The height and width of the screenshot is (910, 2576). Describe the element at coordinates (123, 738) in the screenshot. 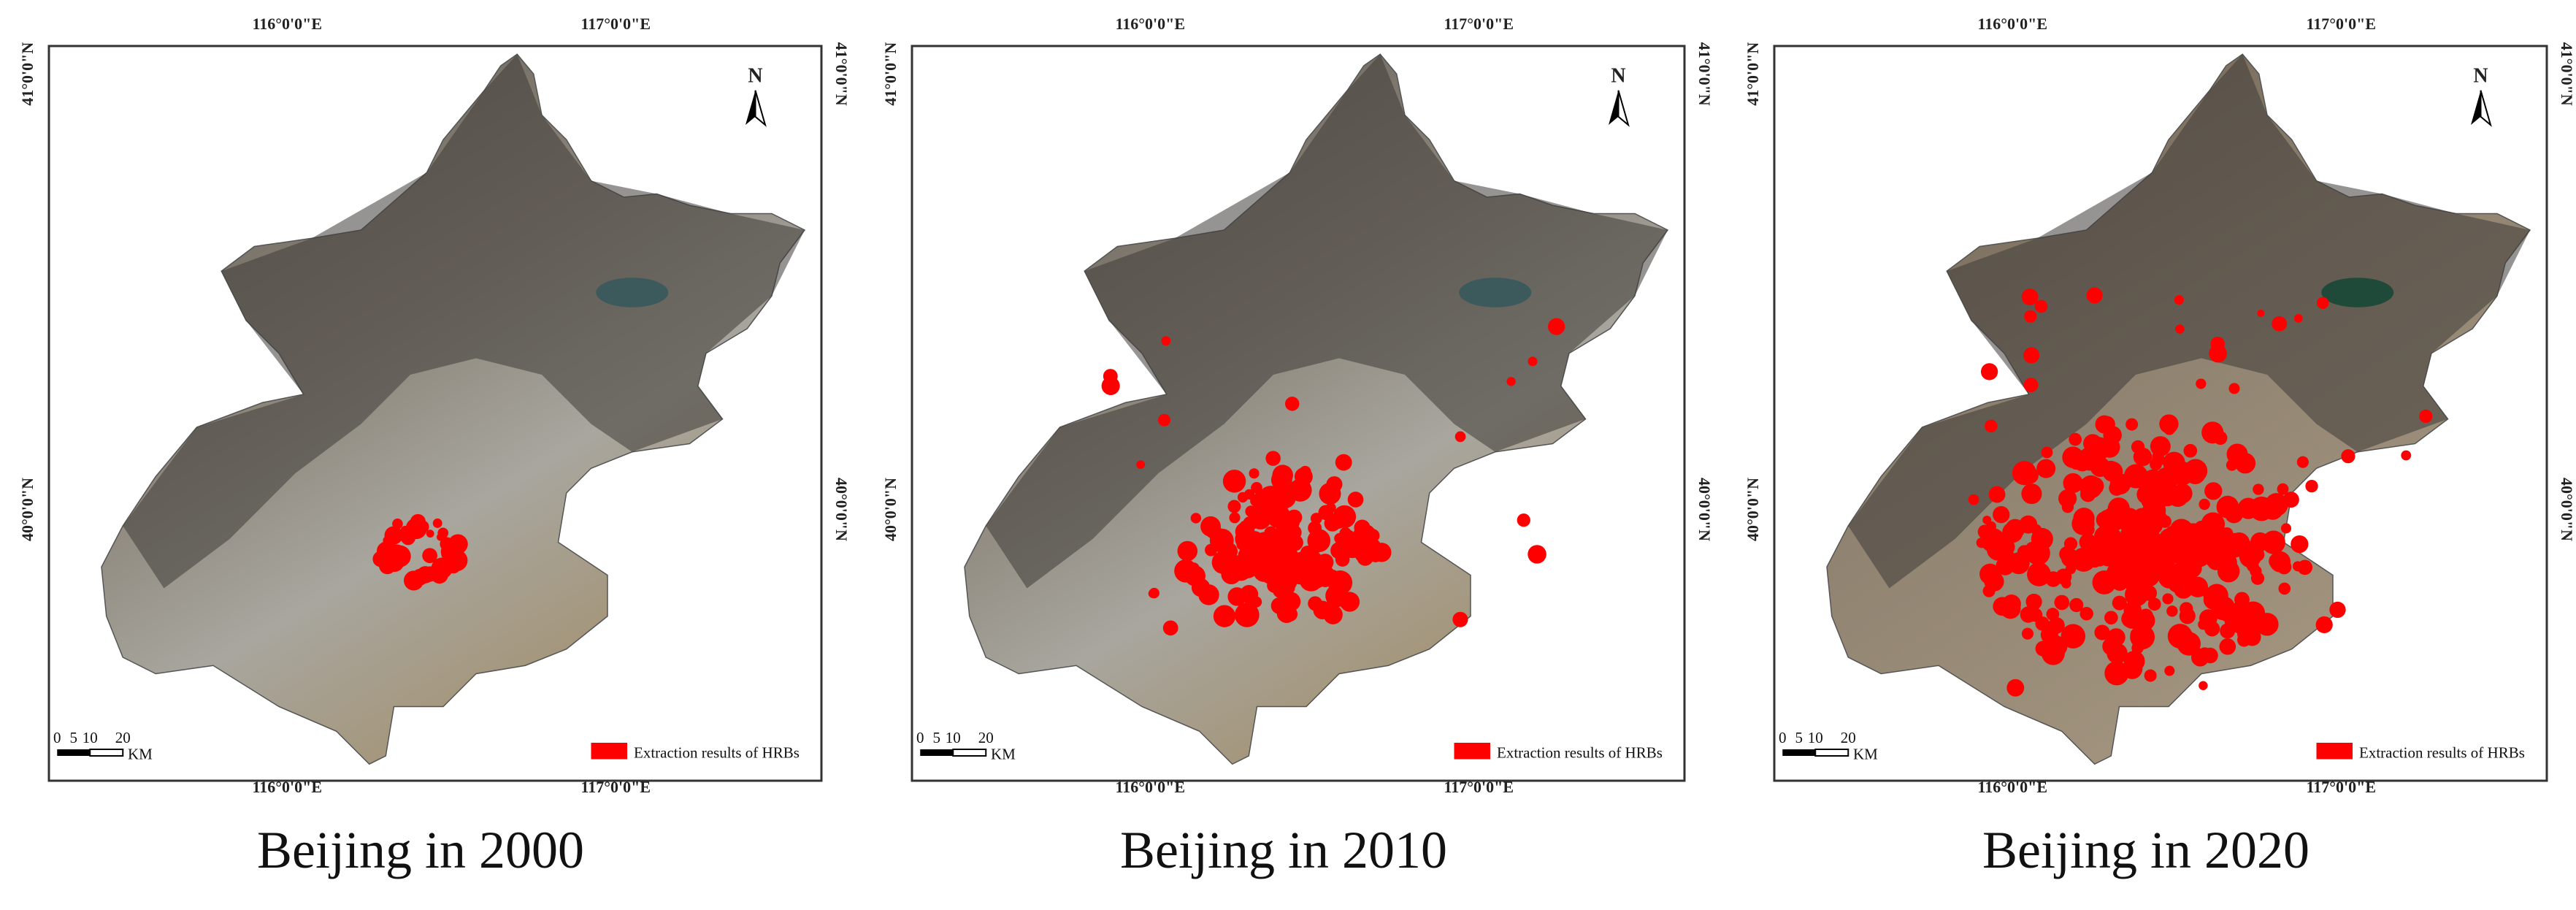

I see `scale-tick: 20` at that location.